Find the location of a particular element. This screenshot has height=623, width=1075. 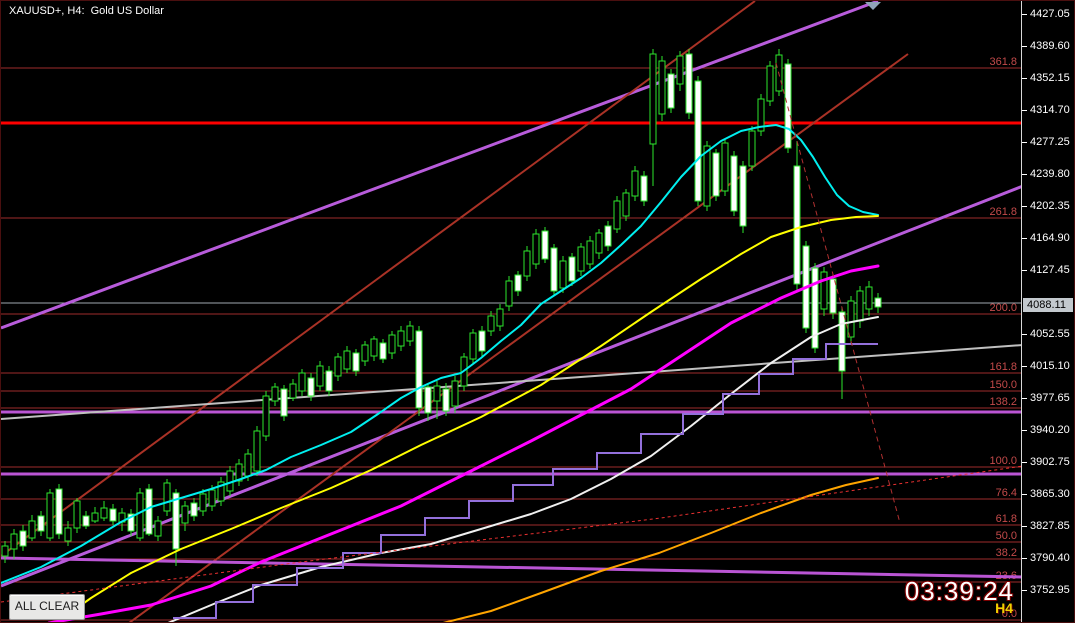

fib-label-100.0: 100.0 is located at coordinates (1003, 461).